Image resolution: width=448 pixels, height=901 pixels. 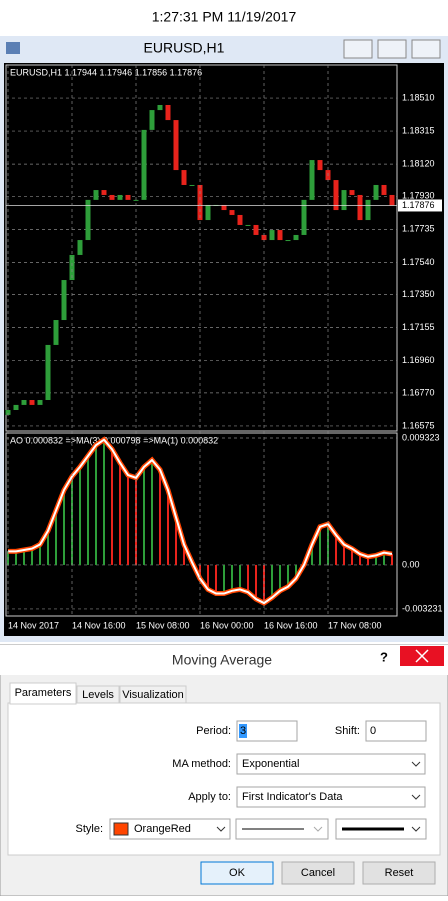 I want to click on y-tick-label: 1.17735, so click(x=418, y=229).